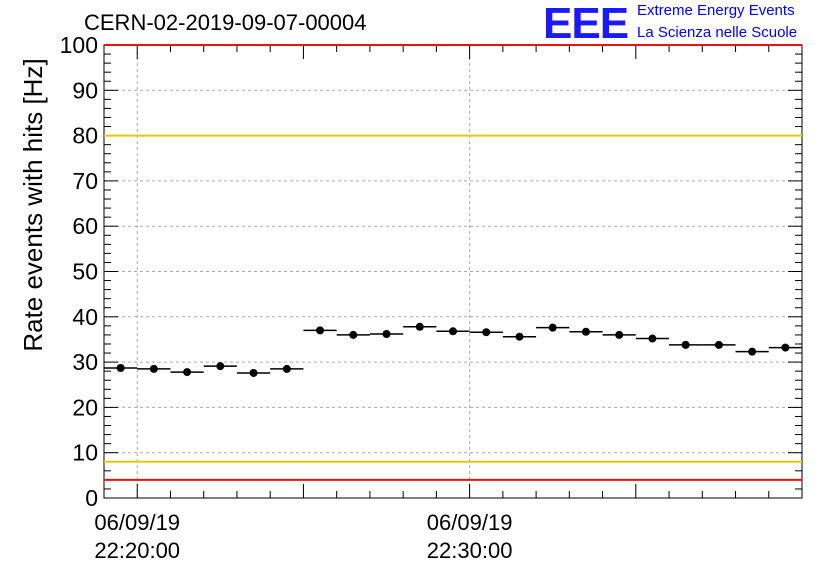  I want to click on y-tick-label: 90, so click(85, 90).